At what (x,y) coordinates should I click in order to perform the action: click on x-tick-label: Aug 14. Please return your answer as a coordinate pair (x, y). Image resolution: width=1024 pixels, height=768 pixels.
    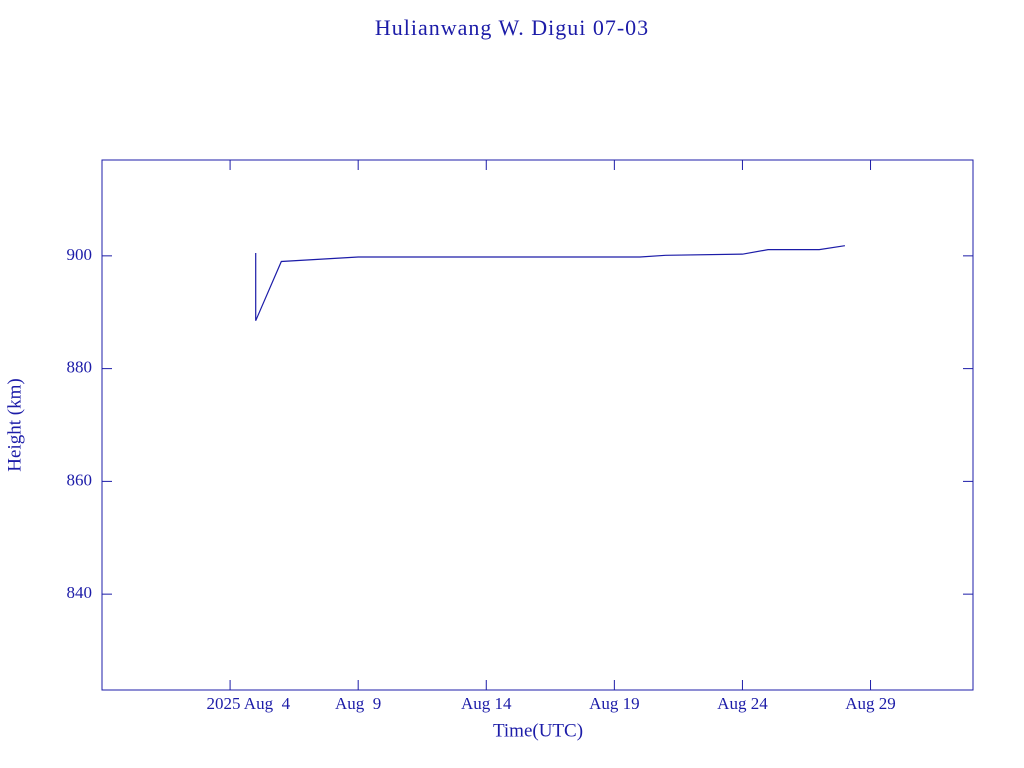
    Looking at the image, I should click on (486, 703).